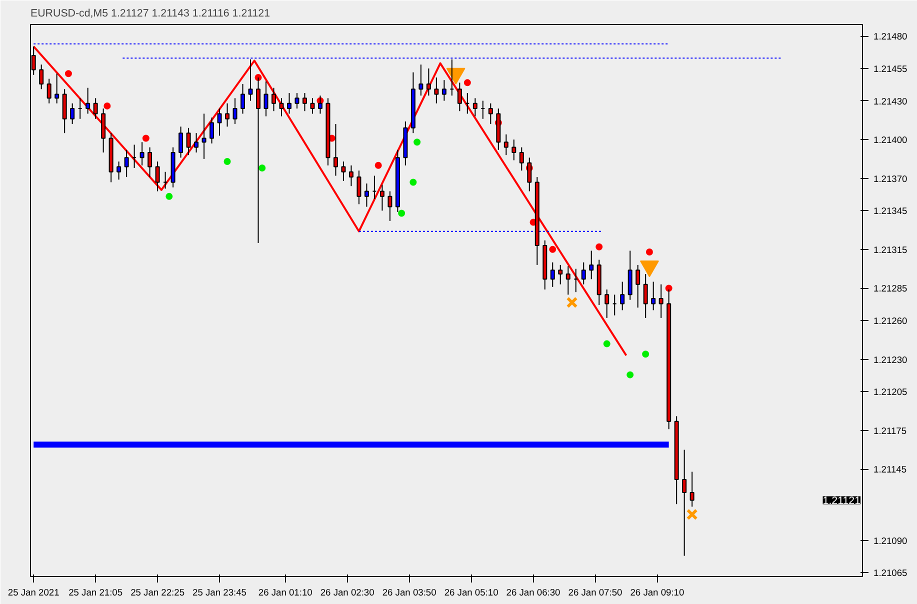 The image size is (917, 604). What do you see at coordinates (95, 593) in the screenshot?
I see `x-tick-label: 25 Jan 21:05` at bounding box center [95, 593].